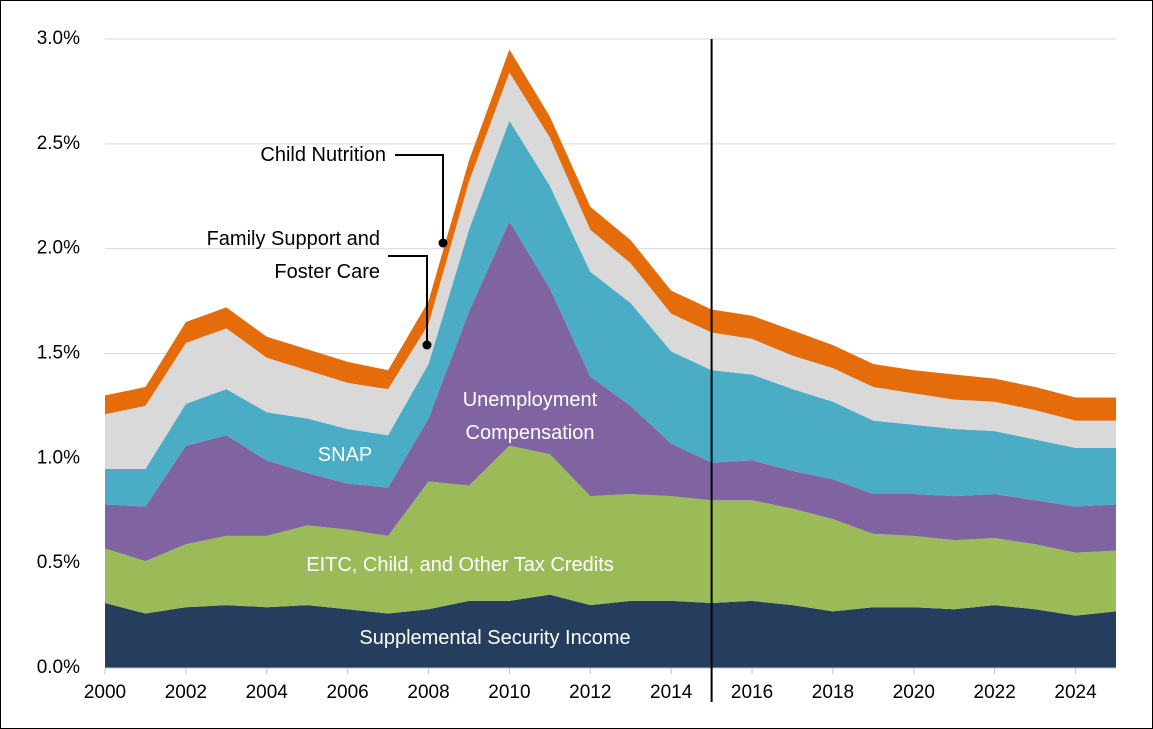 This screenshot has height=729, width=1153. What do you see at coordinates (345, 455) in the screenshot?
I see `series-label: SNAP` at bounding box center [345, 455].